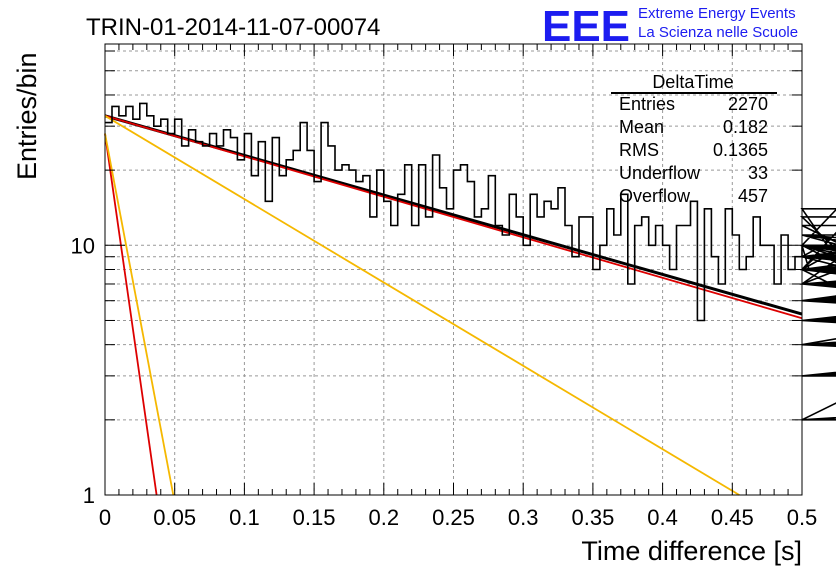 This screenshot has width=836, height=572. I want to click on stats-value: 33, so click(758, 173).